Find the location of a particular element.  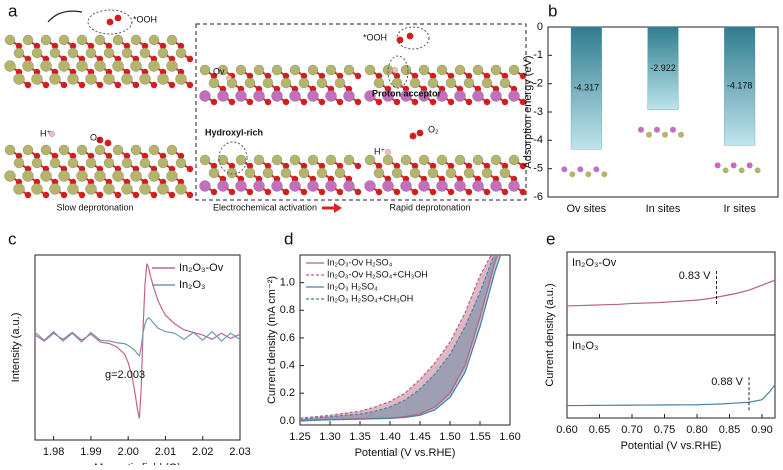

legend-label: In₂O₃ H₂SO₄+CH₃OH is located at coordinates (370, 298).